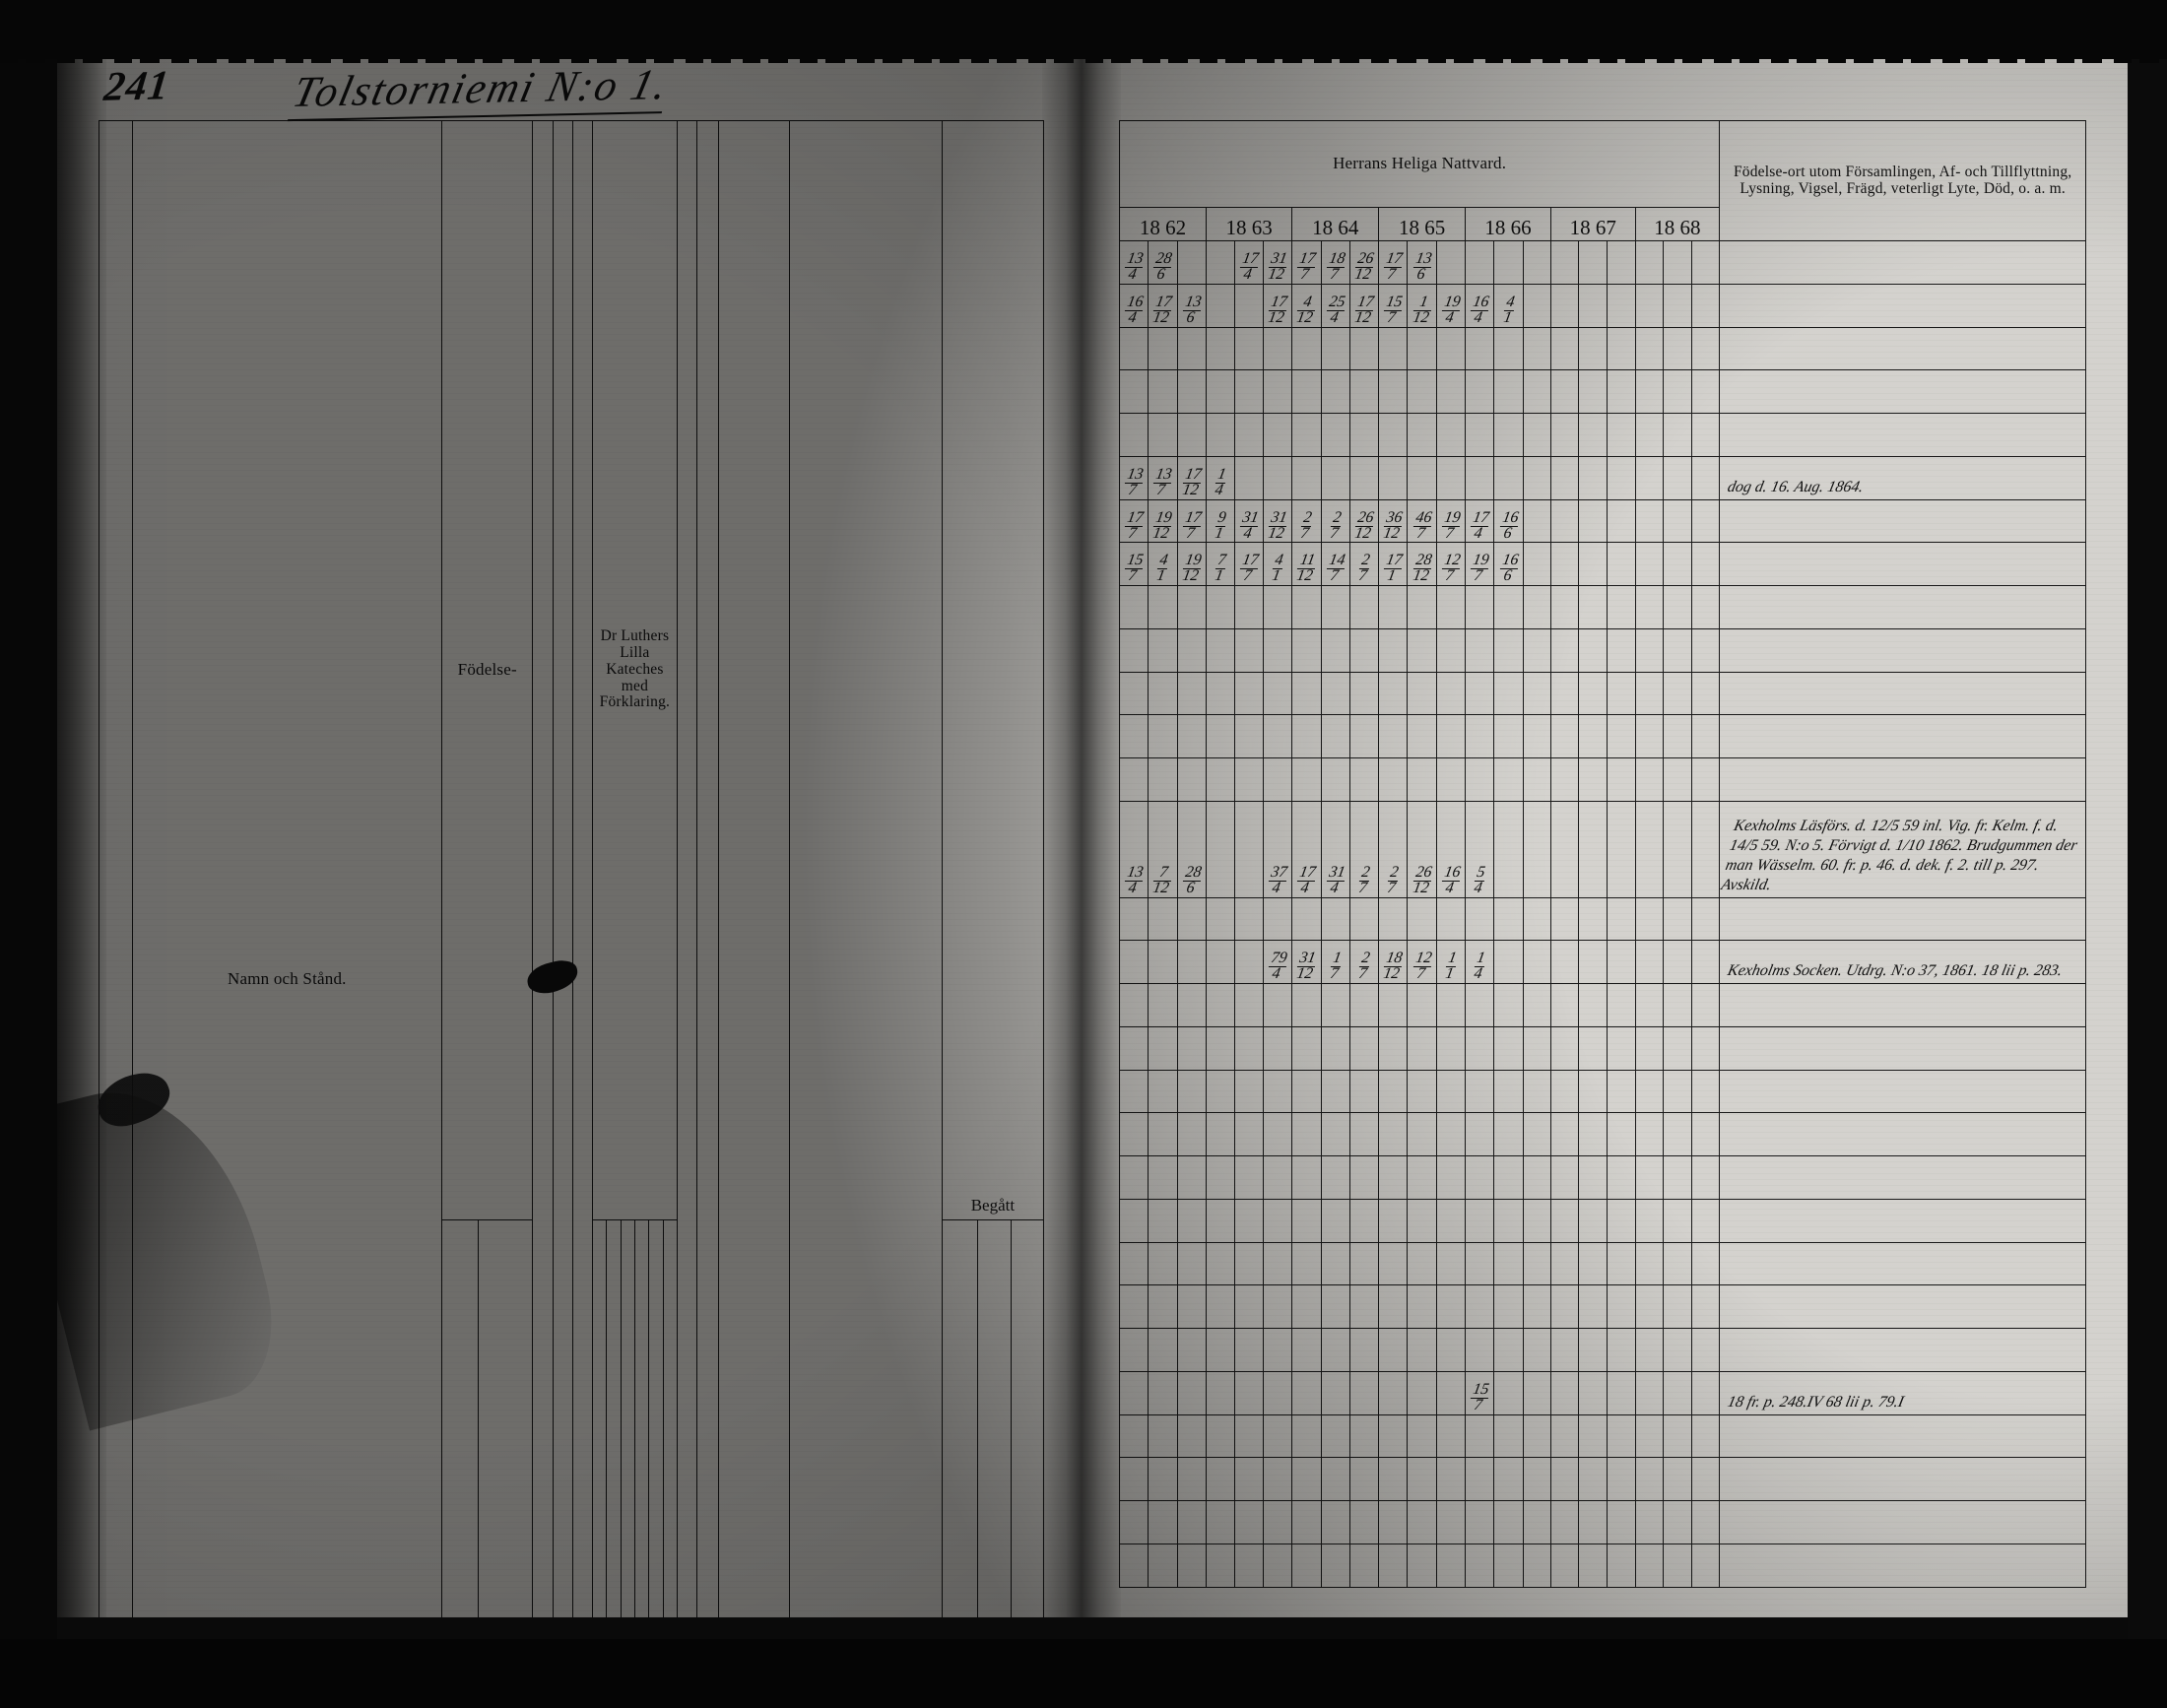 This screenshot has width=2167, height=1708. What do you see at coordinates (1306, 305) in the screenshot?
I see `row-communion-entry: 4 12` at bounding box center [1306, 305].